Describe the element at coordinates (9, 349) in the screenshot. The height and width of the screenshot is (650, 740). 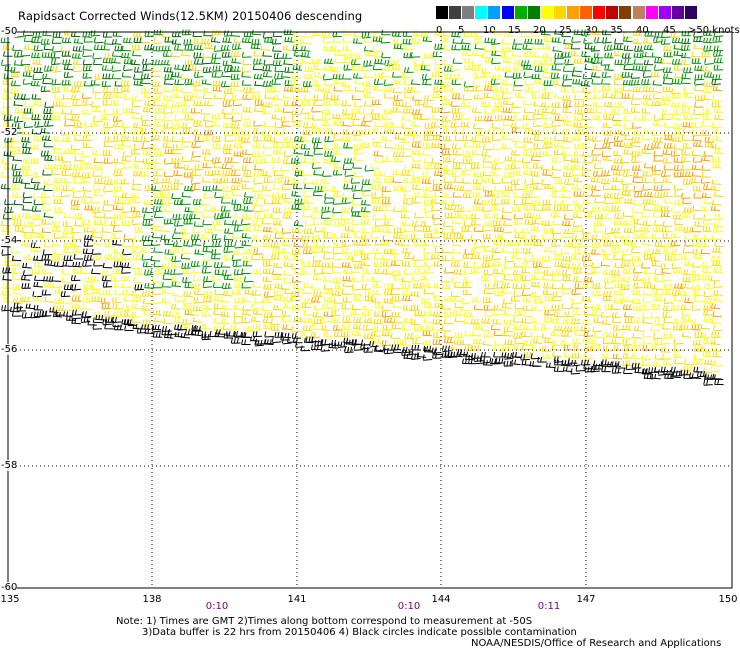
I see `latitude-label: -56` at that location.